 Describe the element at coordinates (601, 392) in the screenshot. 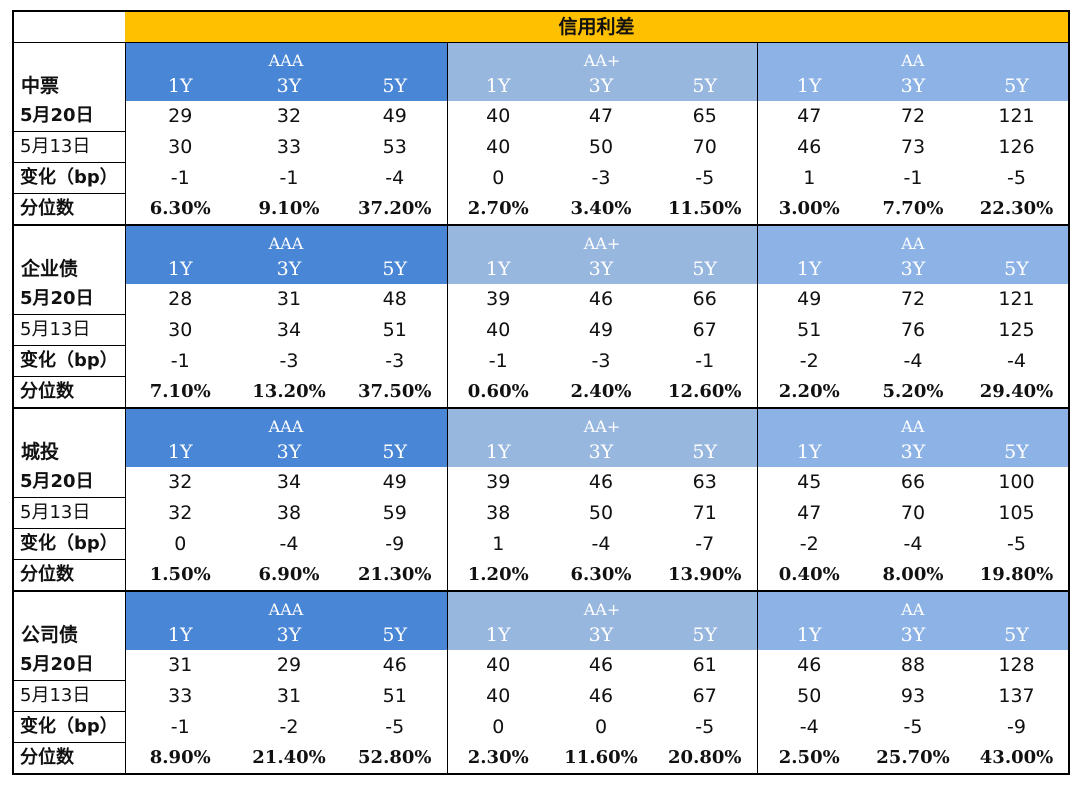

I see `data-cell: 2.40%` at that location.